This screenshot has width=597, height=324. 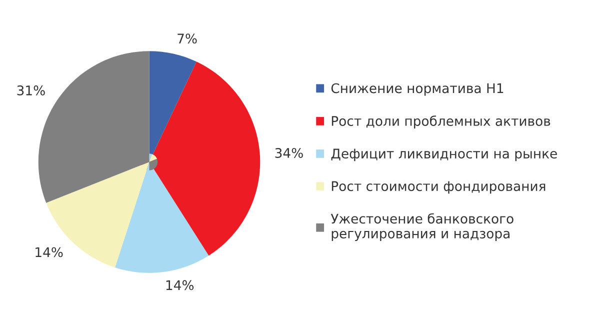 I want to click on legend-label: Рост доли проблемных активов, so click(x=441, y=122).